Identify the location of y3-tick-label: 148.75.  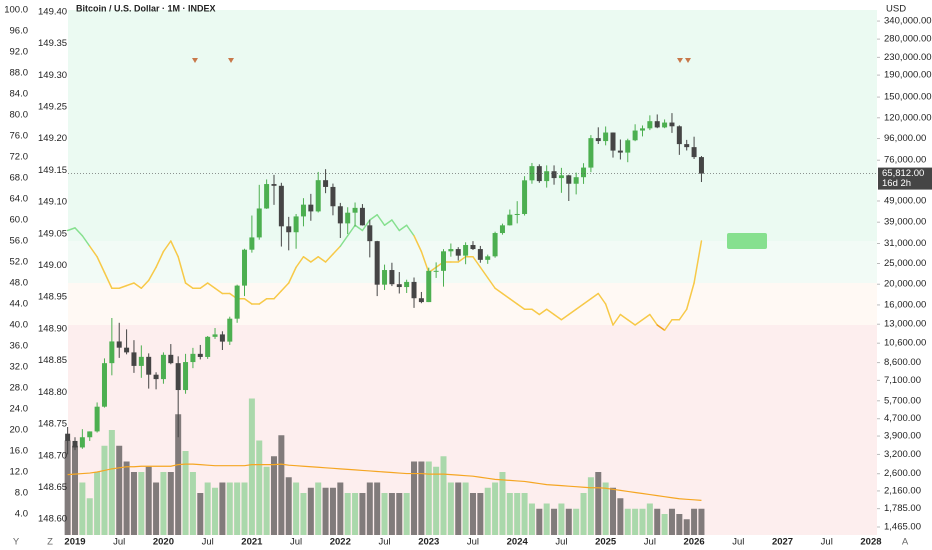
(52, 424).